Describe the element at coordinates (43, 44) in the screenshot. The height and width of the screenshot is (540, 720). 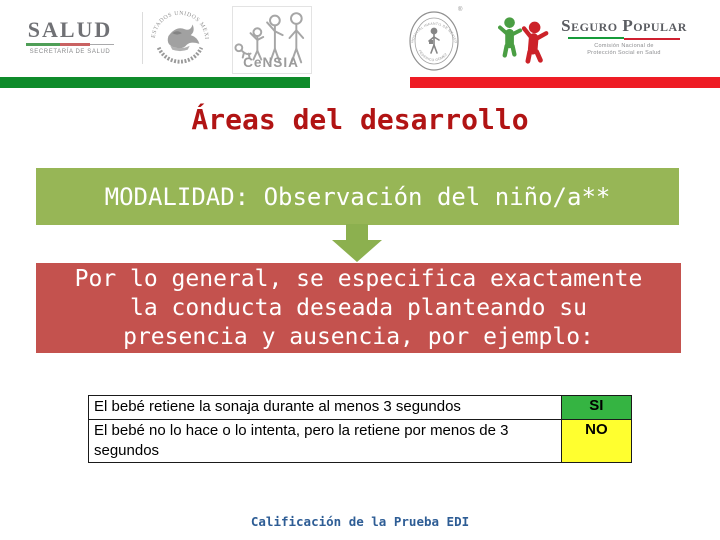
I see `salud-rule-green` at that location.